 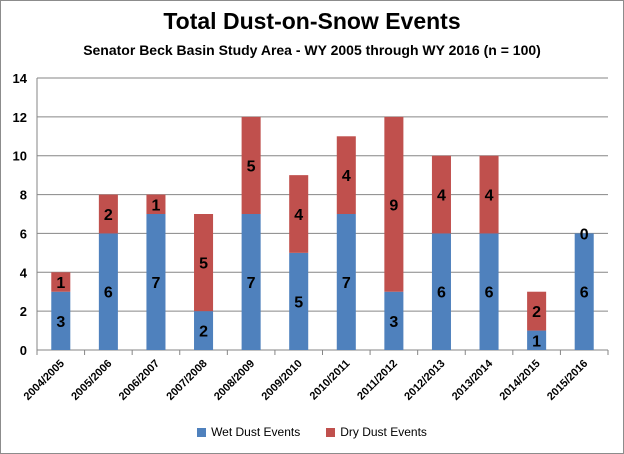 What do you see at coordinates (24, 272) in the screenshot?
I see `y-tick-label: 4` at bounding box center [24, 272].